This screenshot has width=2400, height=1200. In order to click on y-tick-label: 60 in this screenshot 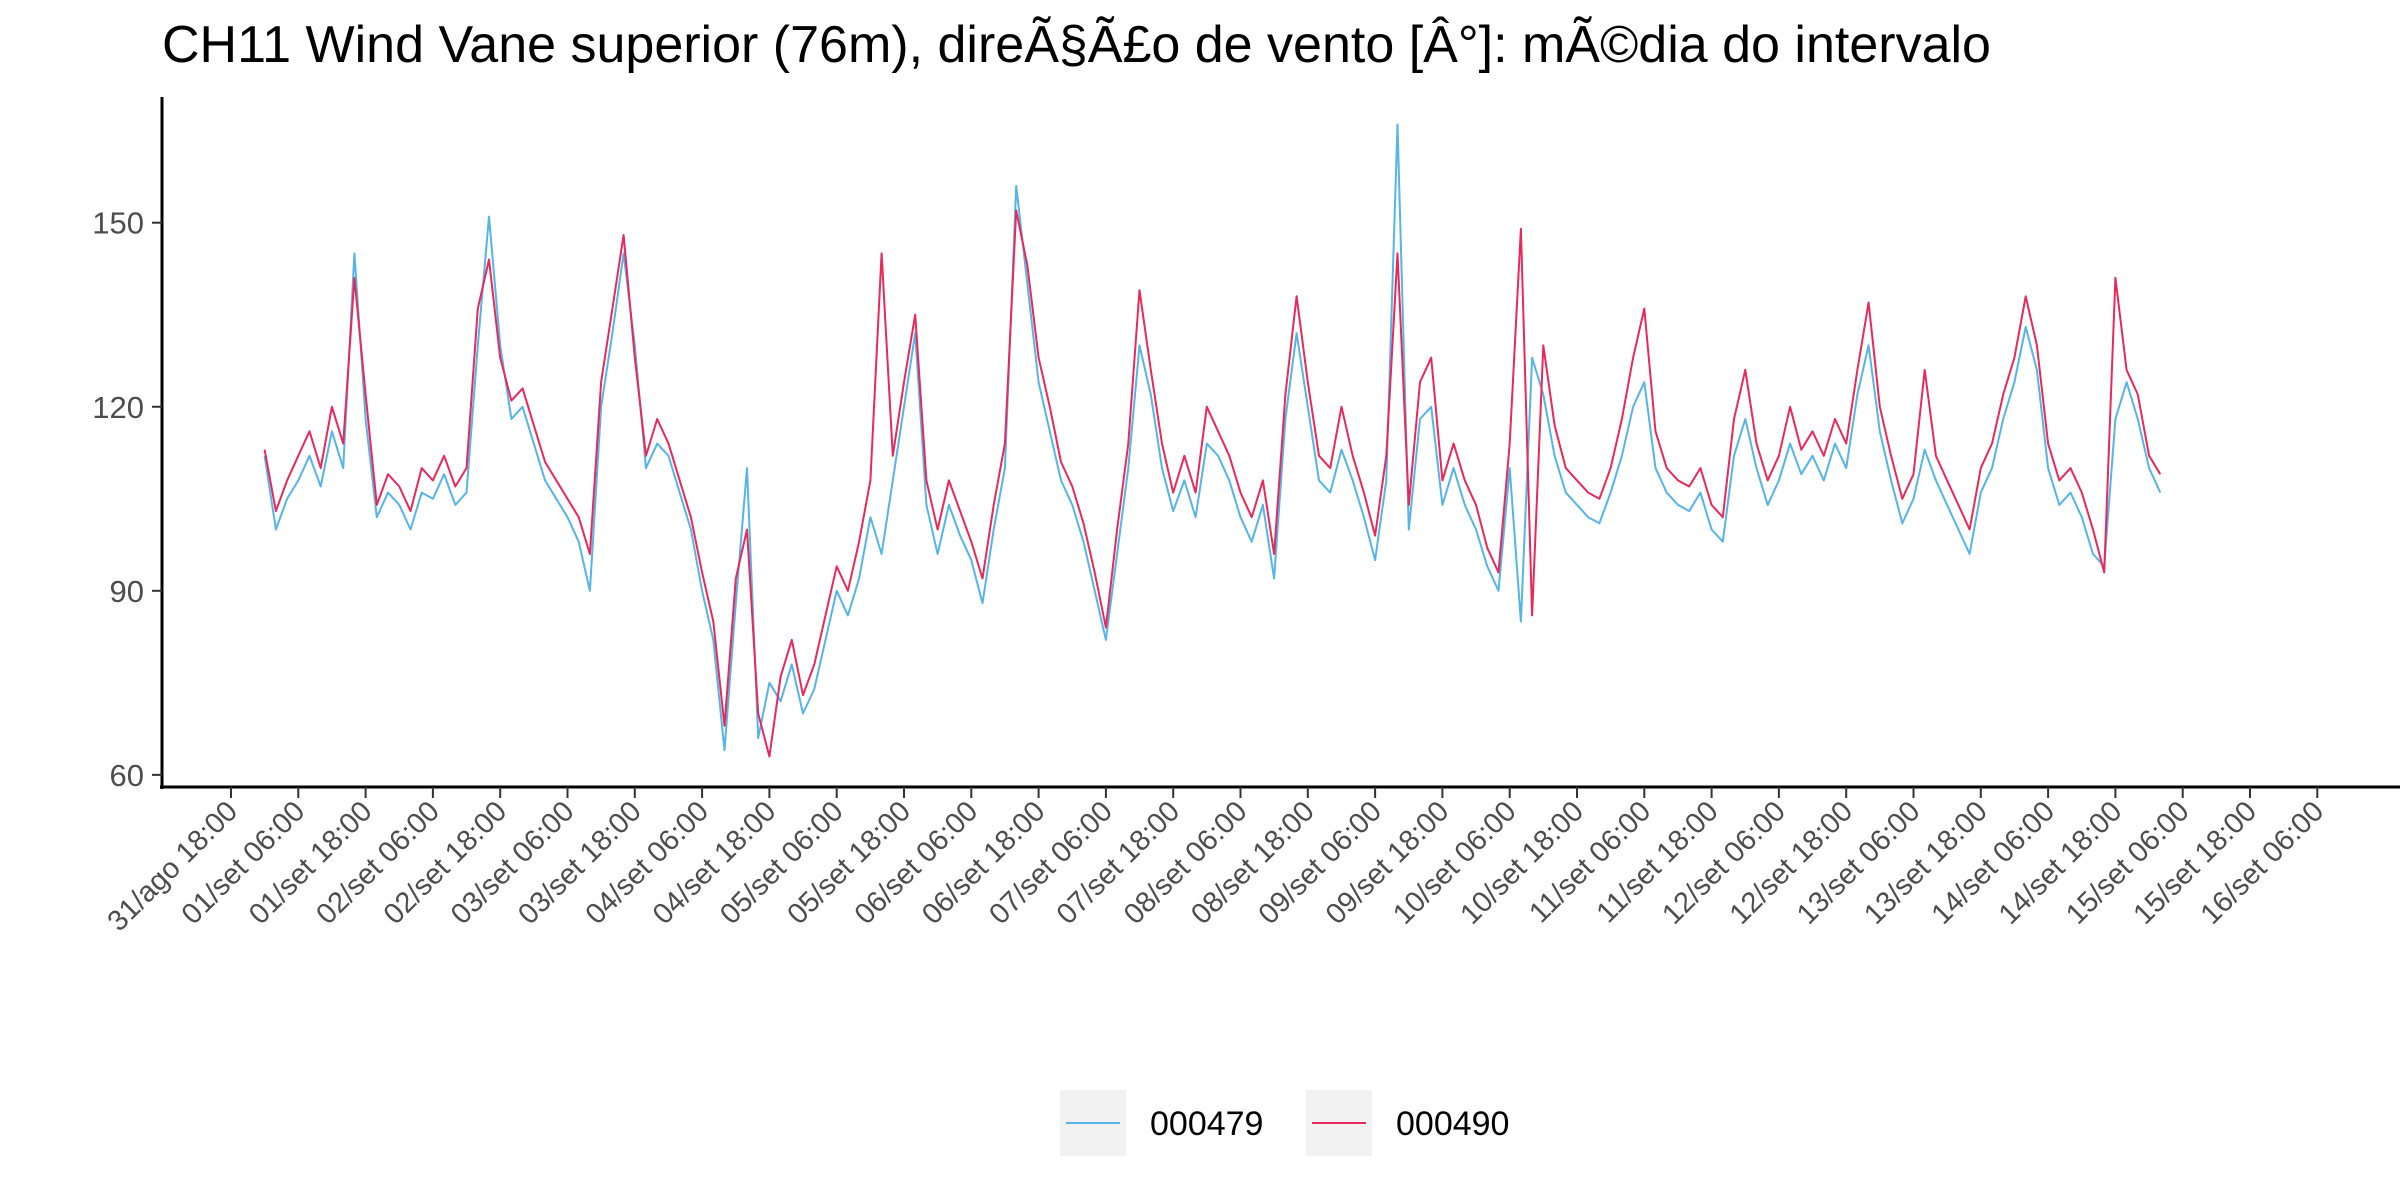, I will do `click(127, 775)`.